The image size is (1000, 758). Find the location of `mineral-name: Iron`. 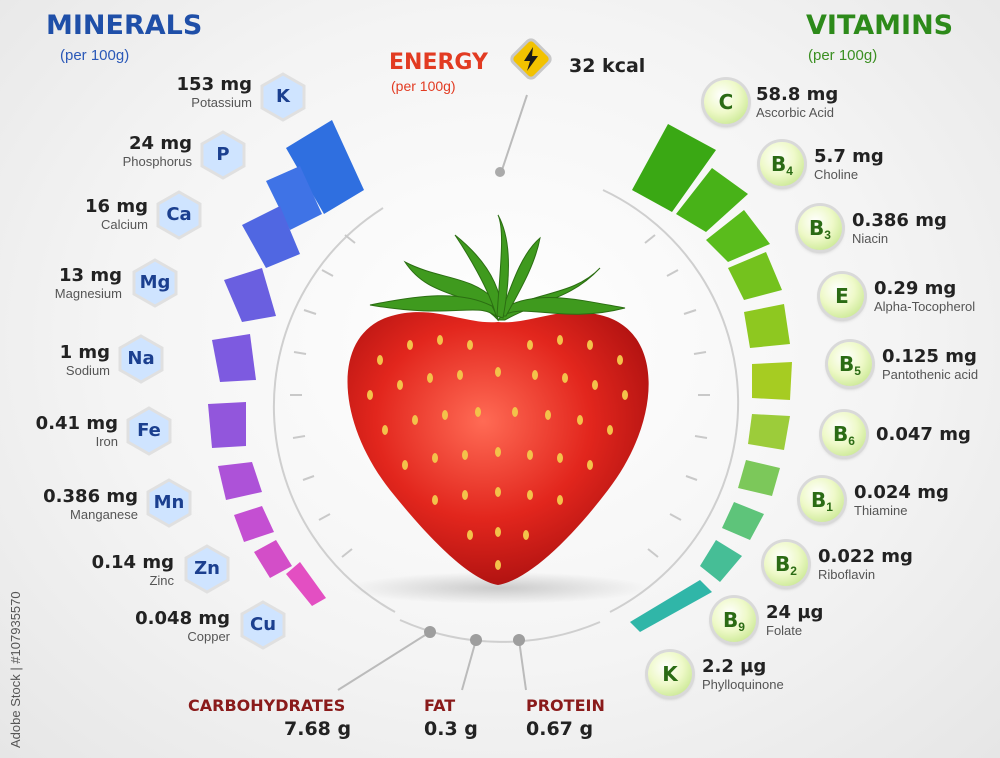

mineral-name: Iron is located at coordinates (106, 441).